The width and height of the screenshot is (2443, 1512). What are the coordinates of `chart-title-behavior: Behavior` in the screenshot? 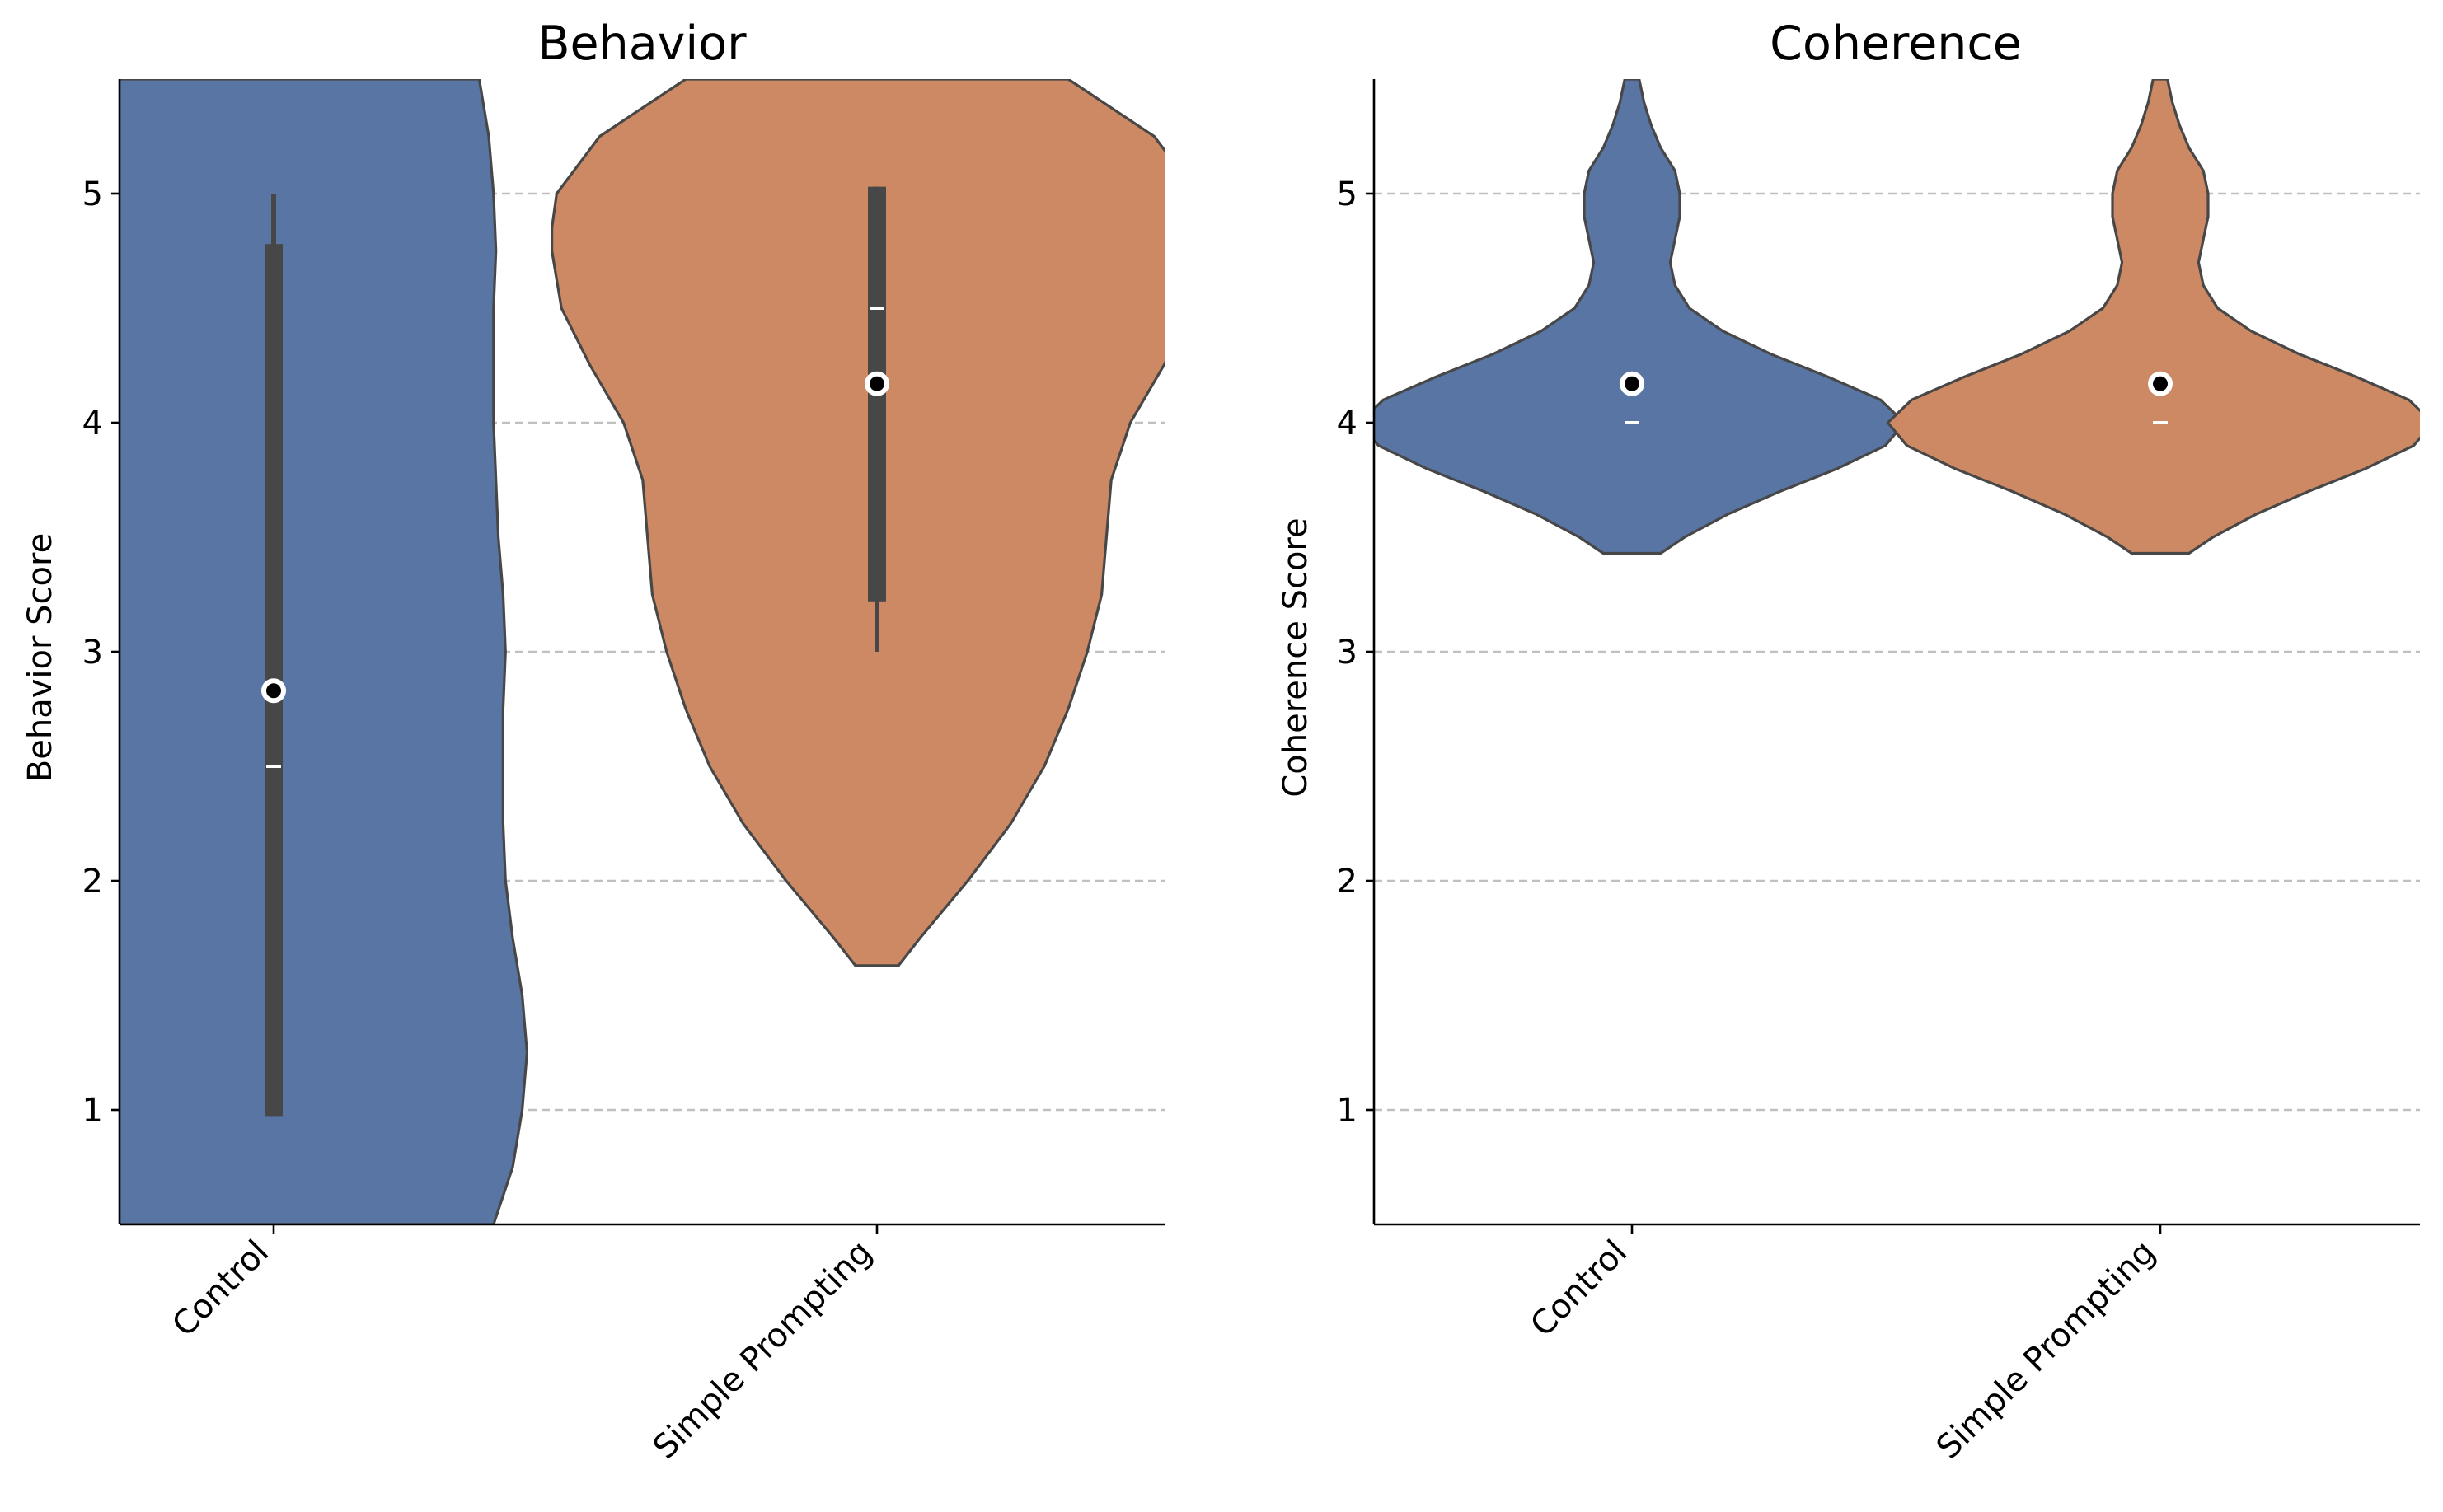 It's located at (642, 43).